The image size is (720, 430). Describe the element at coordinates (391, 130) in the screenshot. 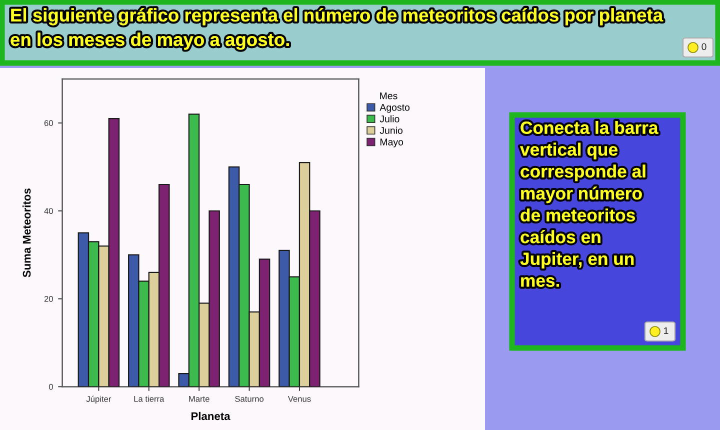

I see `legend-label: Junio` at that location.